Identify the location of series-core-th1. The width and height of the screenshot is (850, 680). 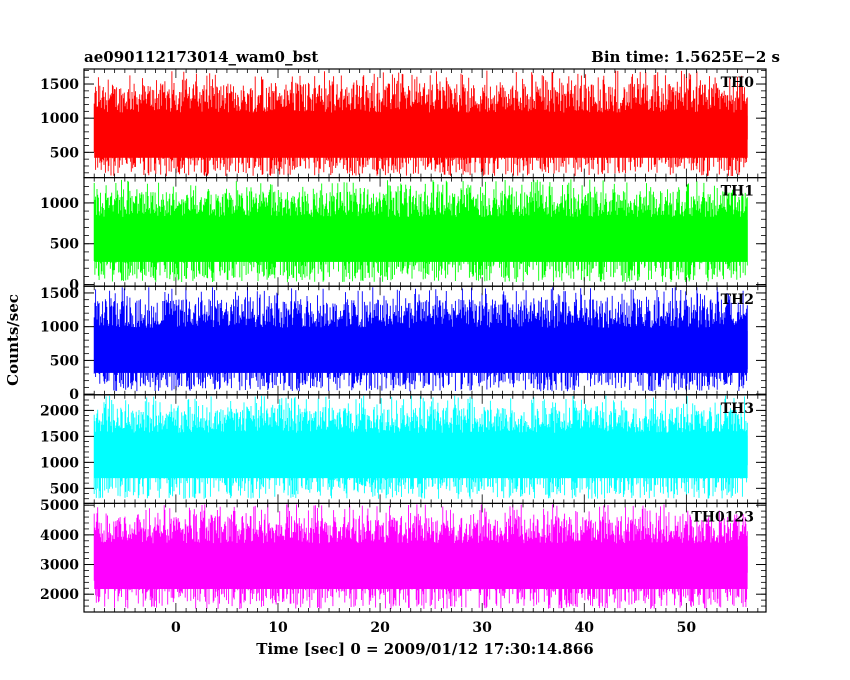
(421, 240).